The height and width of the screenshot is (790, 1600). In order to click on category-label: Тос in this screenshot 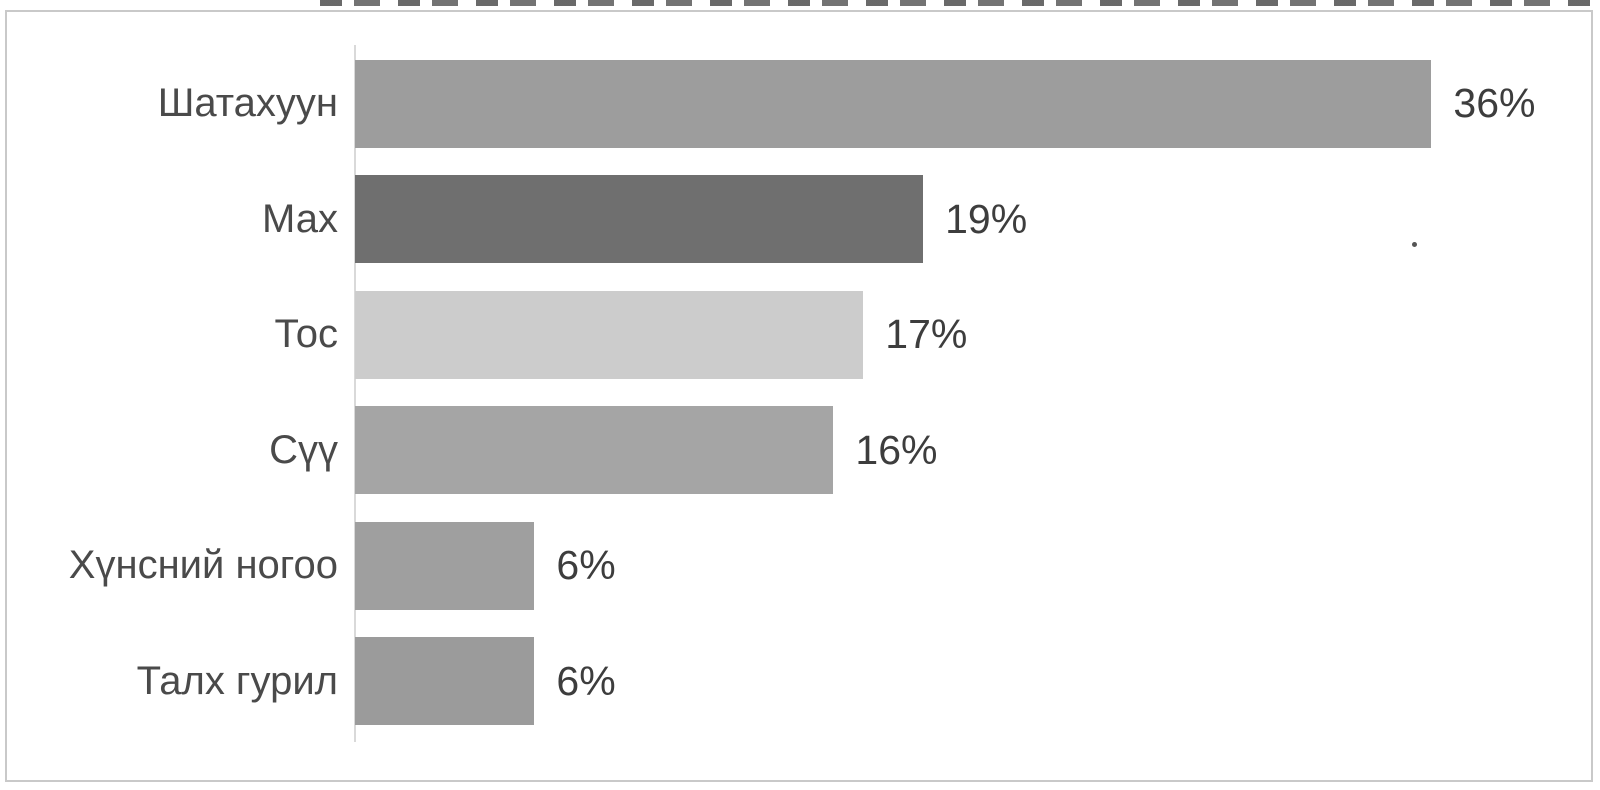, I will do `click(306, 334)`.